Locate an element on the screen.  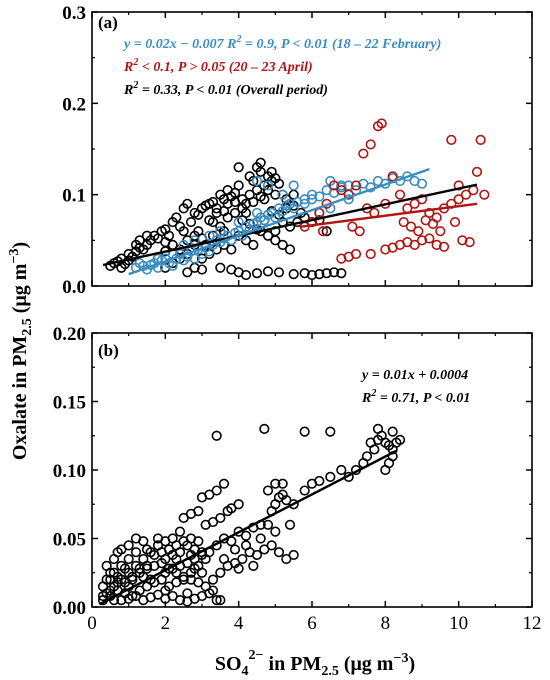
annotation: R2 = 0.71, P < 0.01 is located at coordinates (415, 397).